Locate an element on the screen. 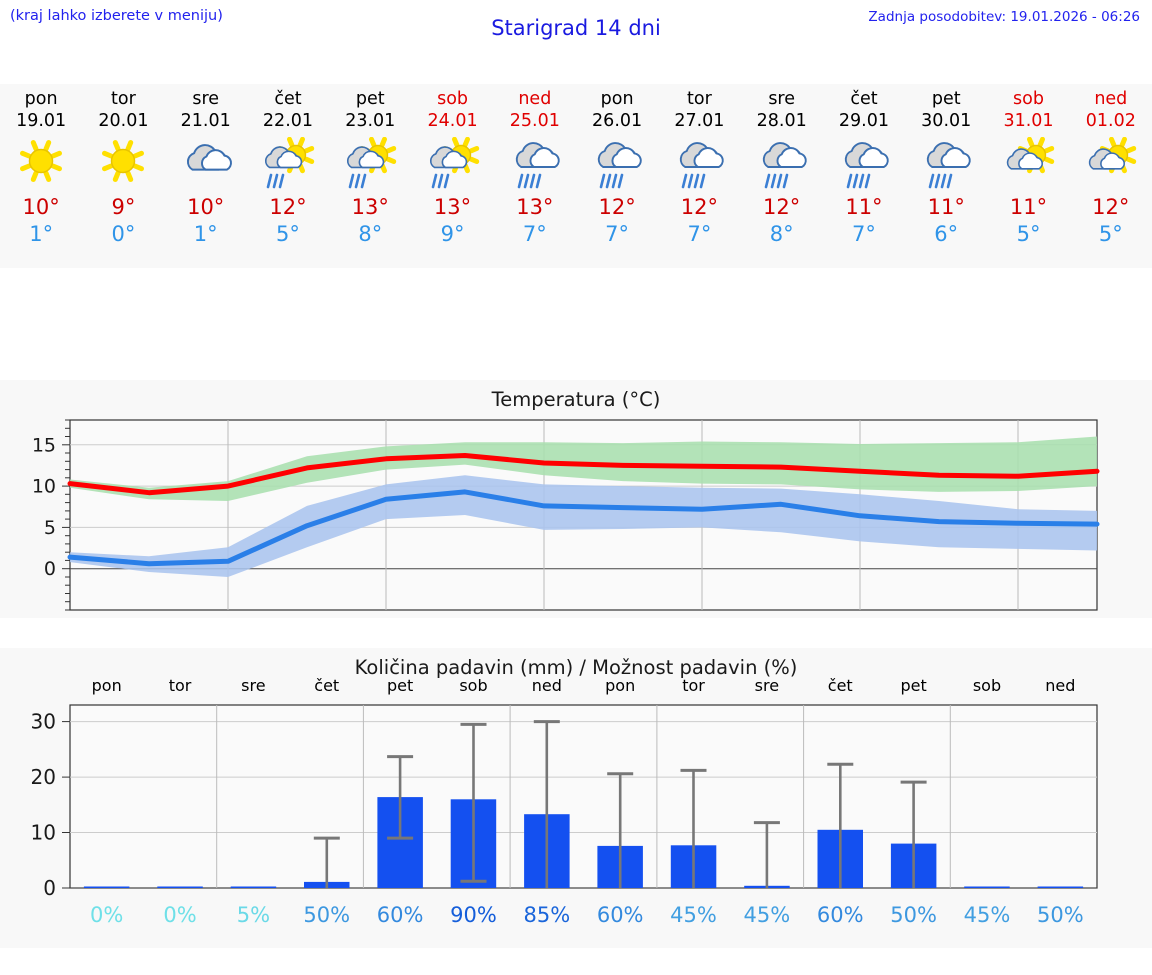  max-temperature-label: 9° is located at coordinates (123, 207).